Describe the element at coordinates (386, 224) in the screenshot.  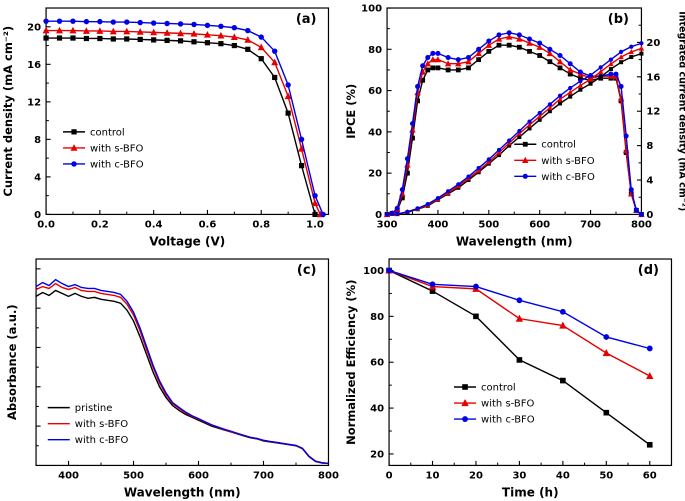
I see `svg-text: 300` at that location.